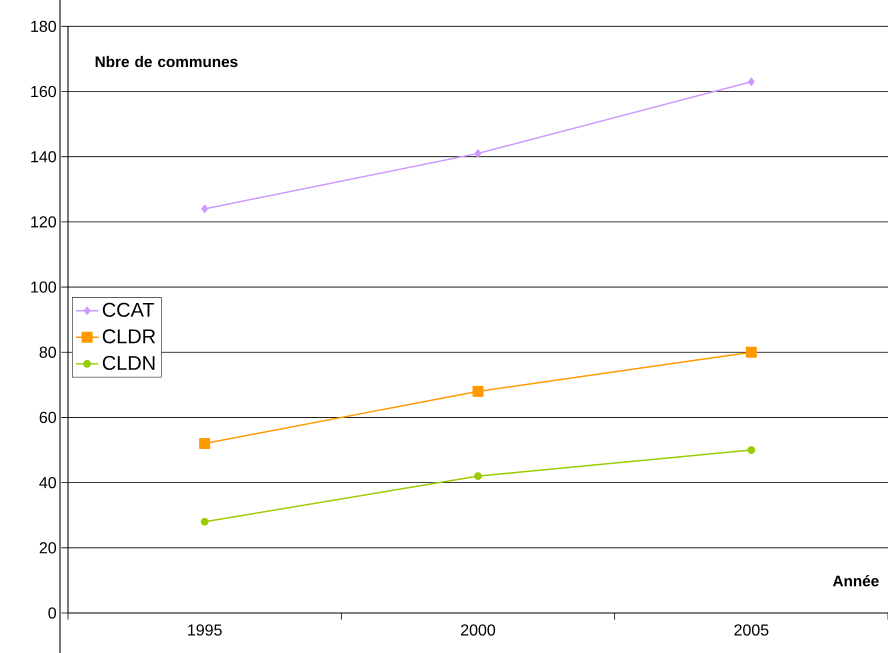 Image resolution: width=888 pixels, height=653 pixels. I want to click on y-tick-label: 140, so click(43, 156).